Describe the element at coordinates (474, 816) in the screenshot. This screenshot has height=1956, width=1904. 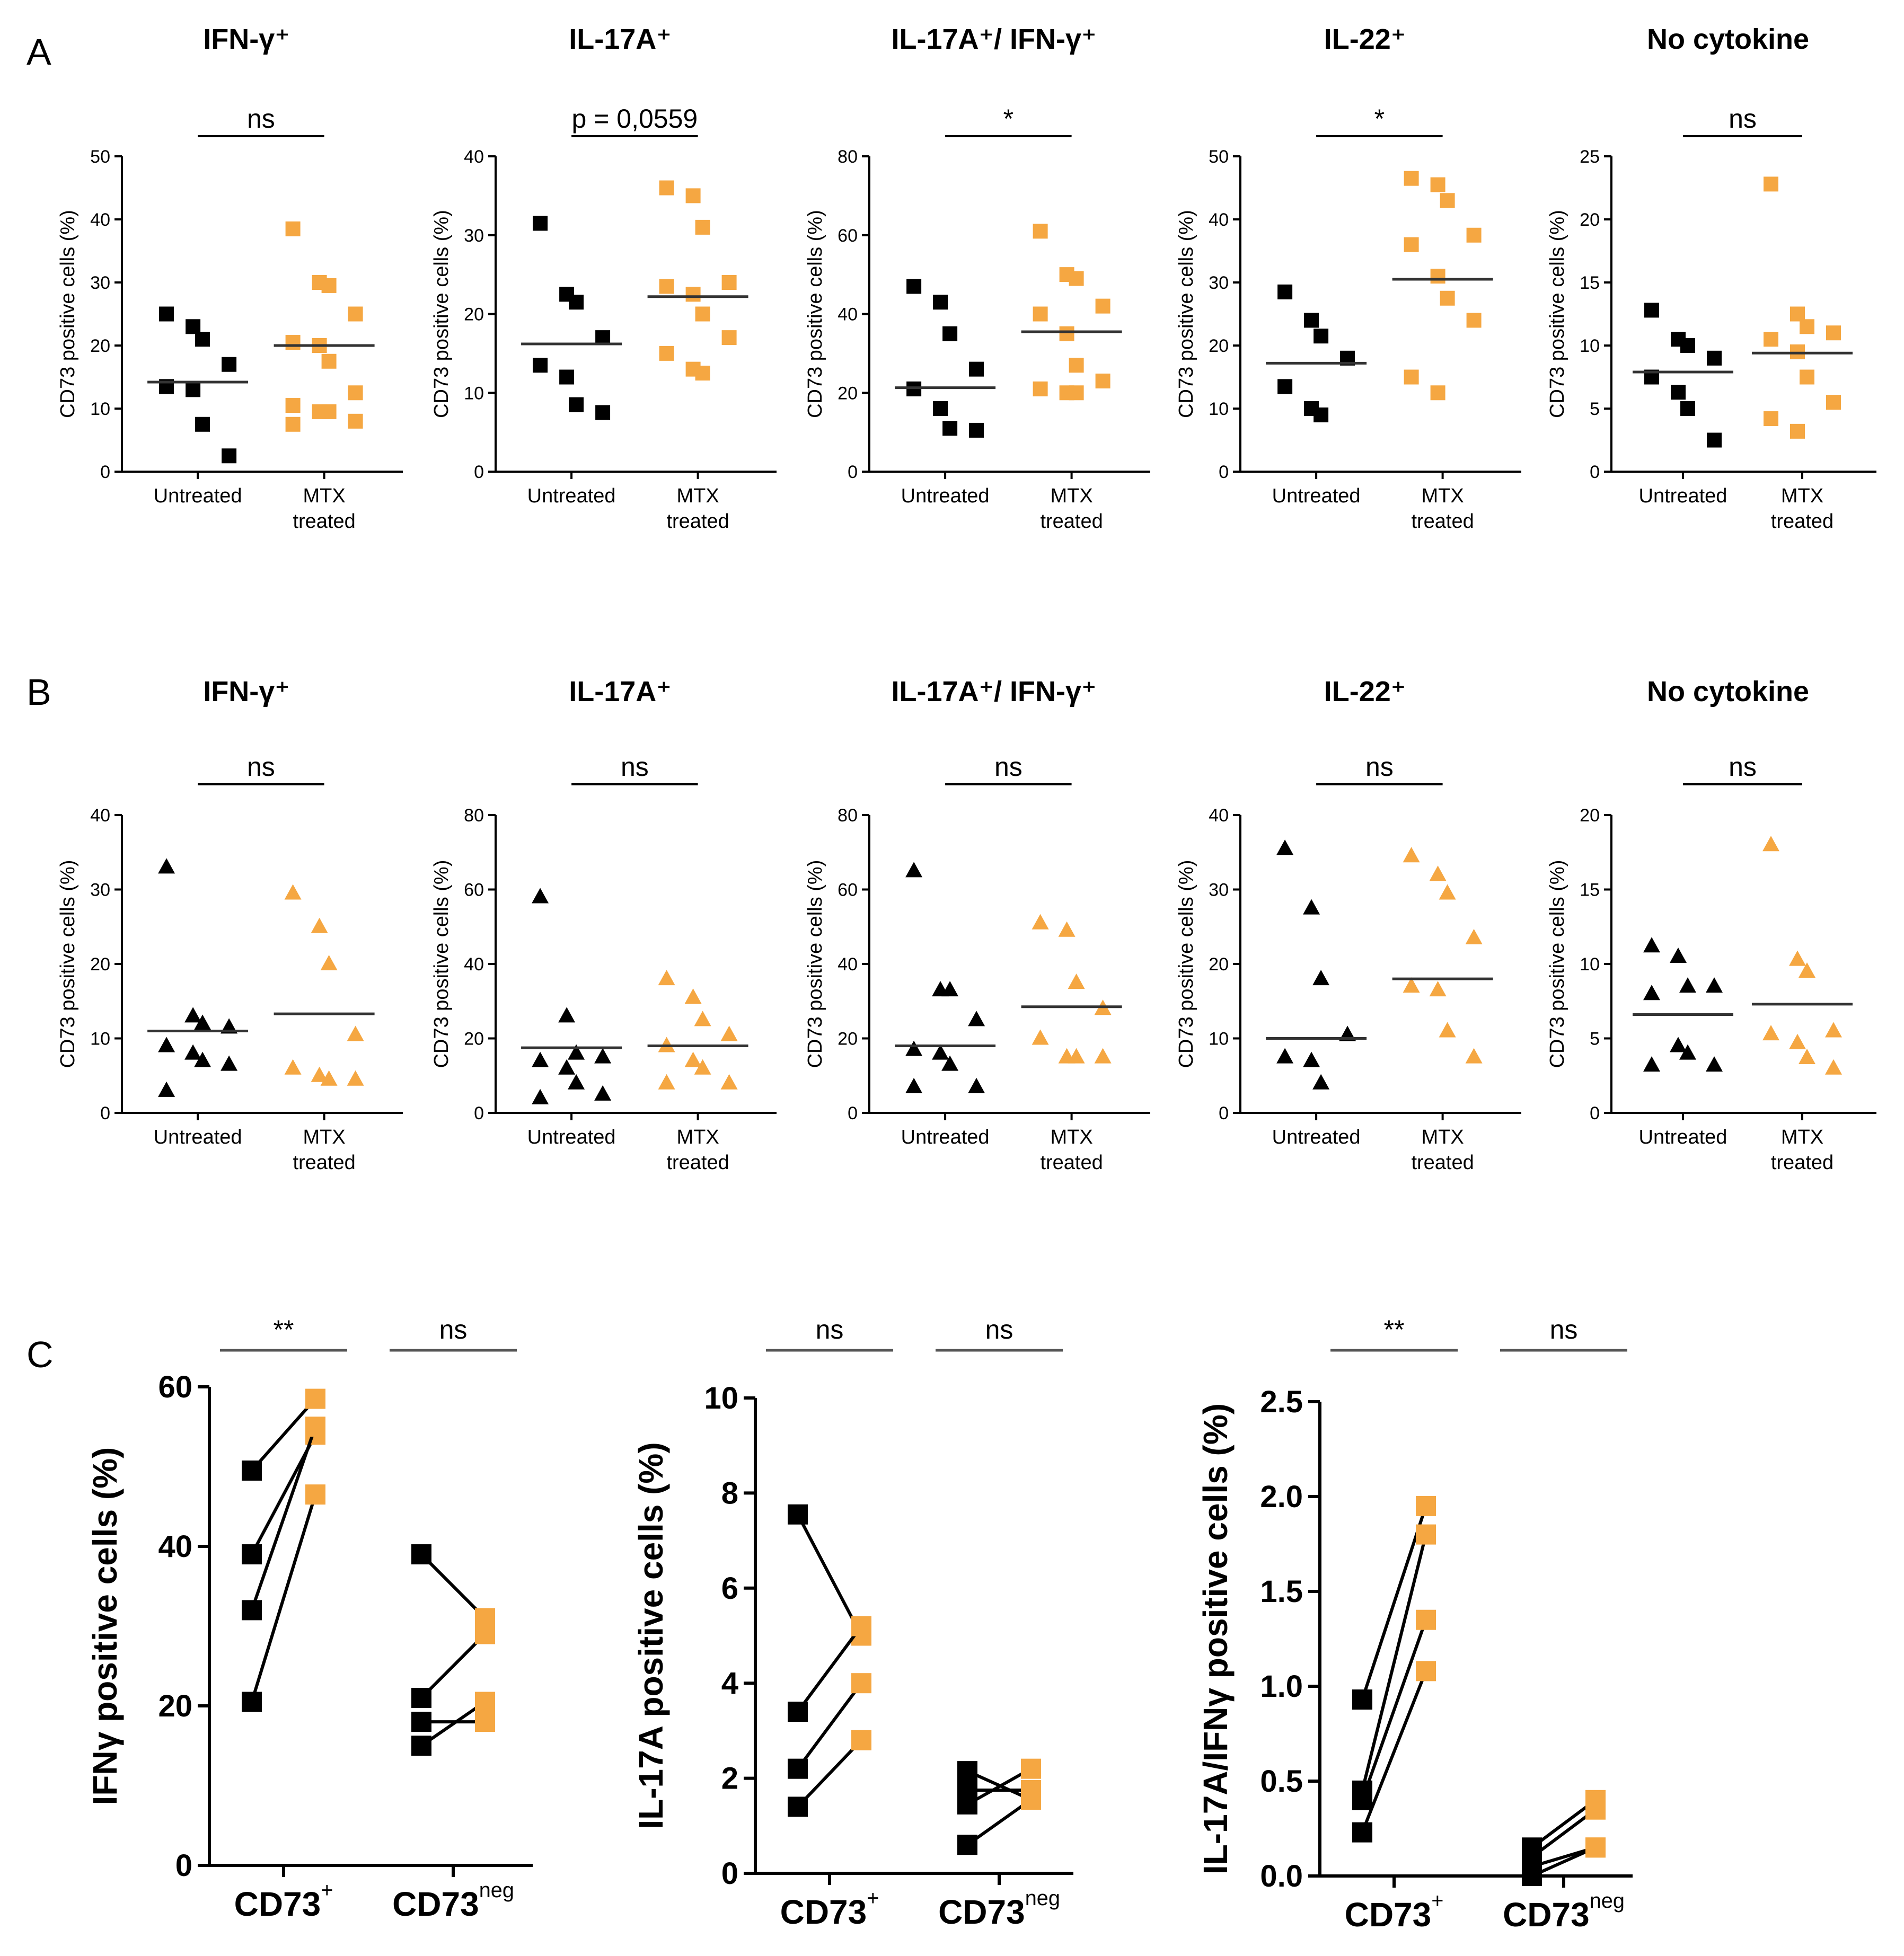
I see `y-tick-label: 80` at that location.